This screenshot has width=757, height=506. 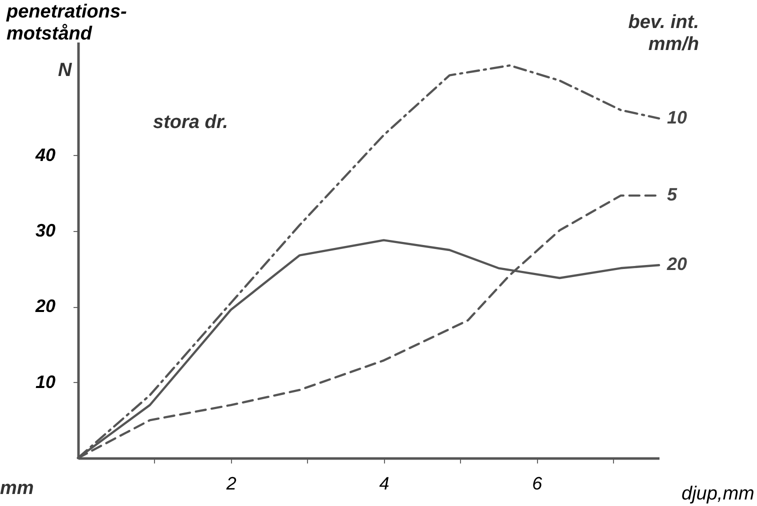 I want to click on y-axis-title: penetrations- motstånd, so click(x=66, y=23).